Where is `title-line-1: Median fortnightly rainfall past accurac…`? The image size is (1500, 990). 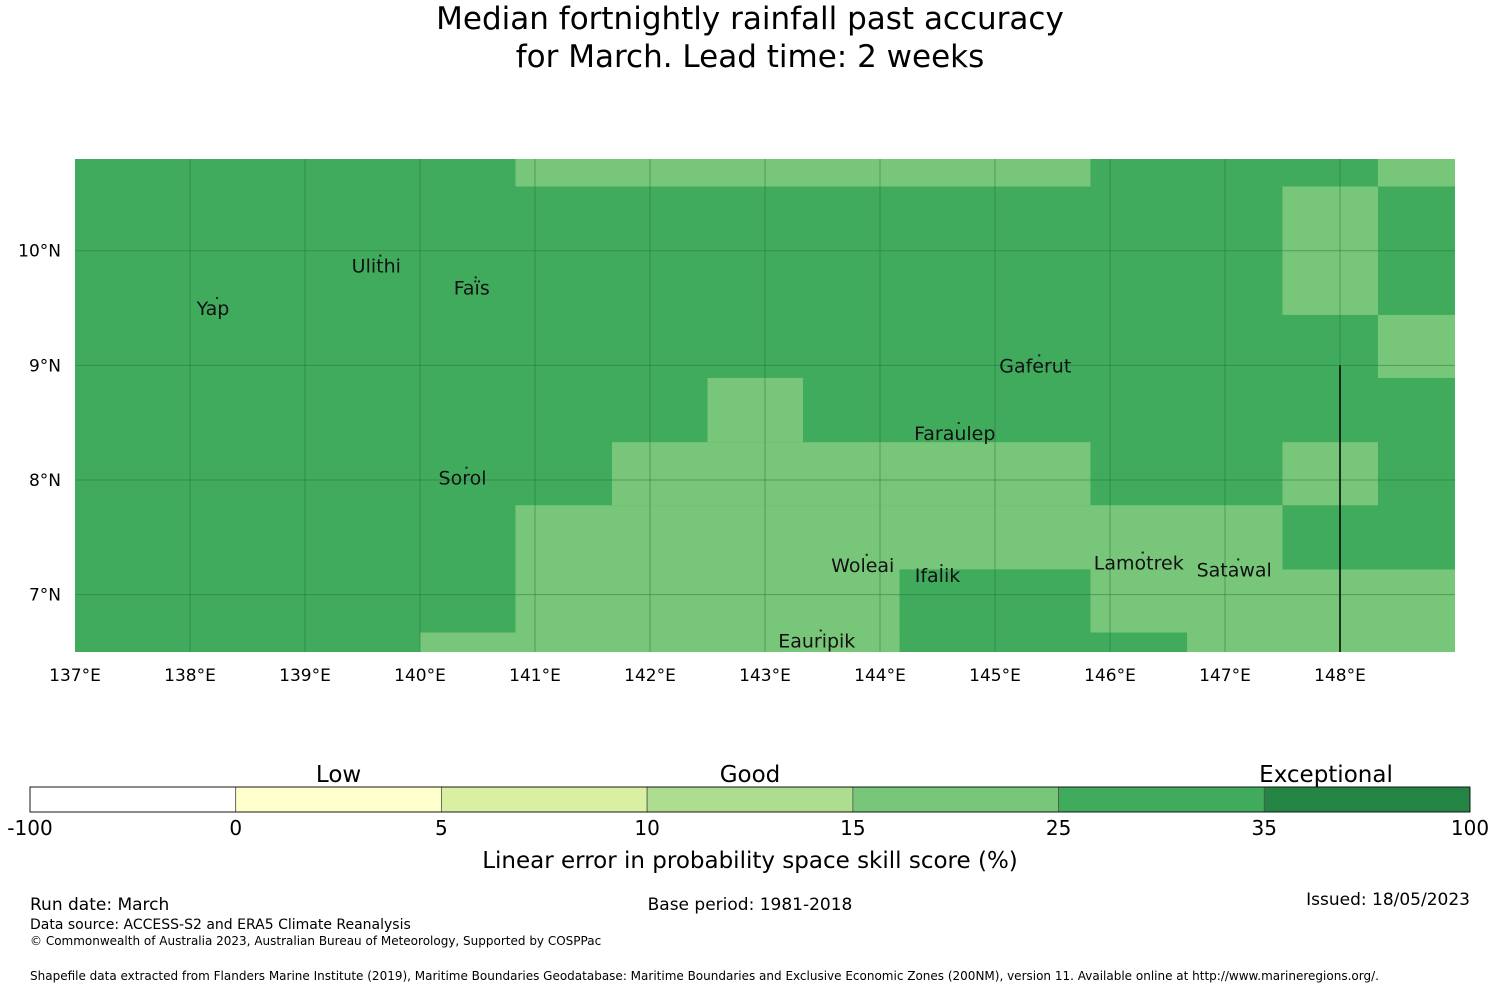 title-line-1: Median fortnightly rainfall past accurac… is located at coordinates (750, 19).